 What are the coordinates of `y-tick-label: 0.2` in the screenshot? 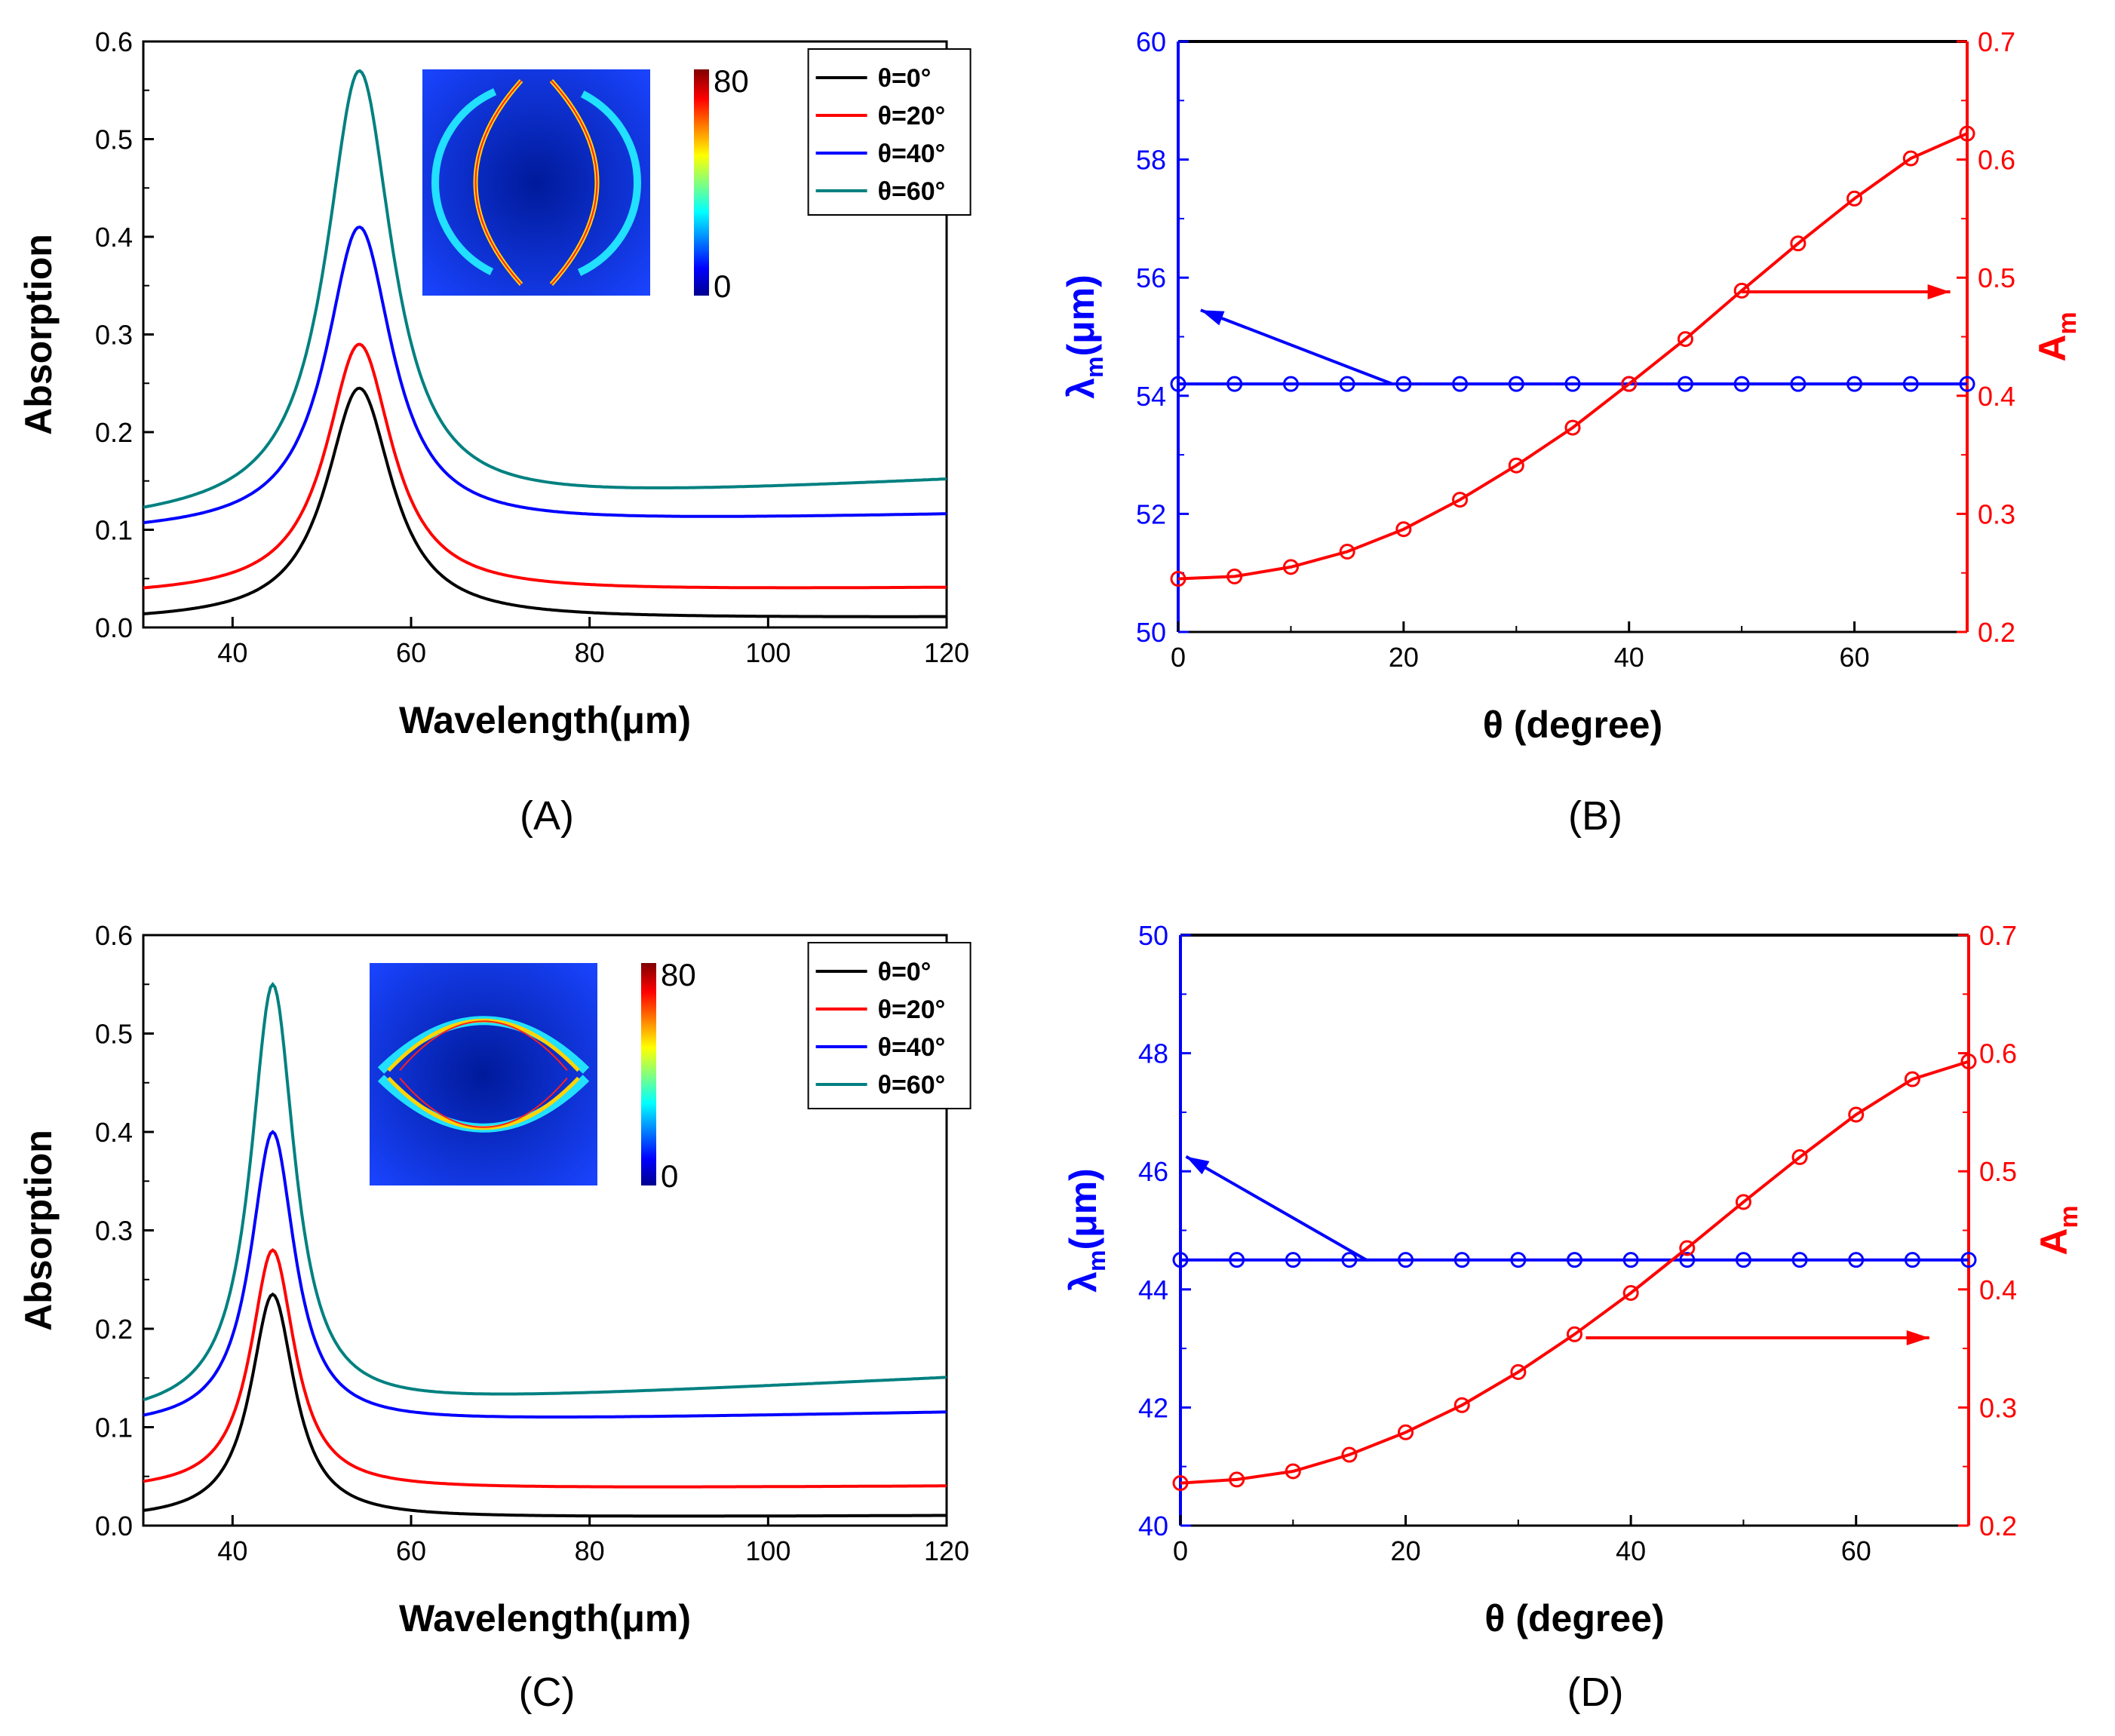 It's located at (114, 1329).